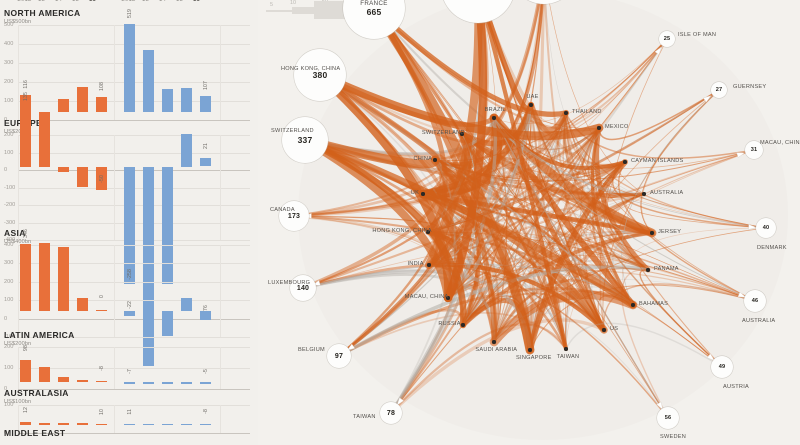  I want to click on network-outer-node: 56, so click(668, 418).